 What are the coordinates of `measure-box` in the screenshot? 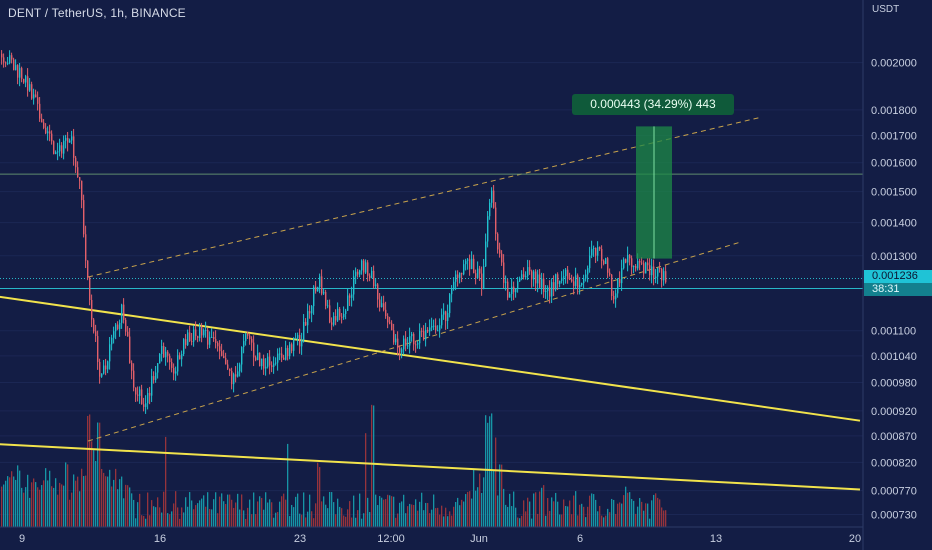 It's located at (654, 192).